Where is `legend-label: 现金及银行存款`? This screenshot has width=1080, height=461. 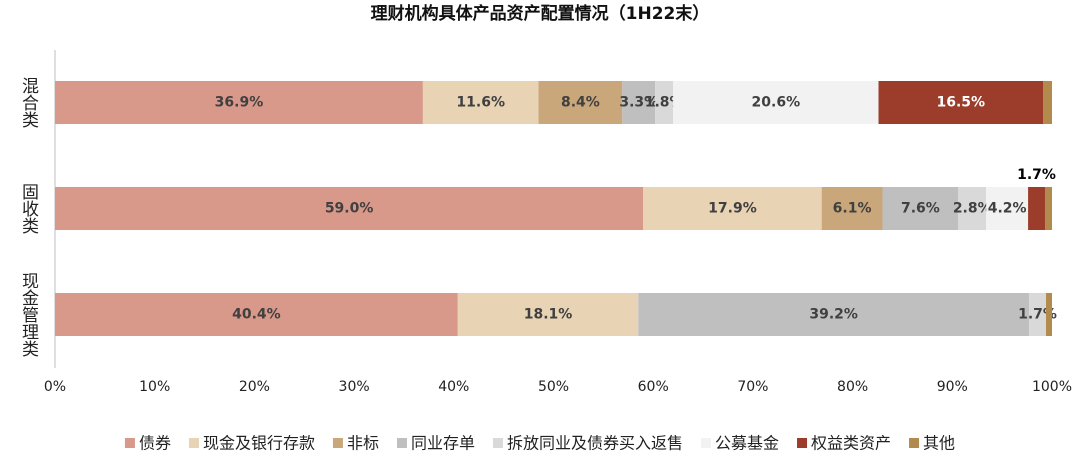
legend-label: 现金及银行存款 is located at coordinates (259, 443).